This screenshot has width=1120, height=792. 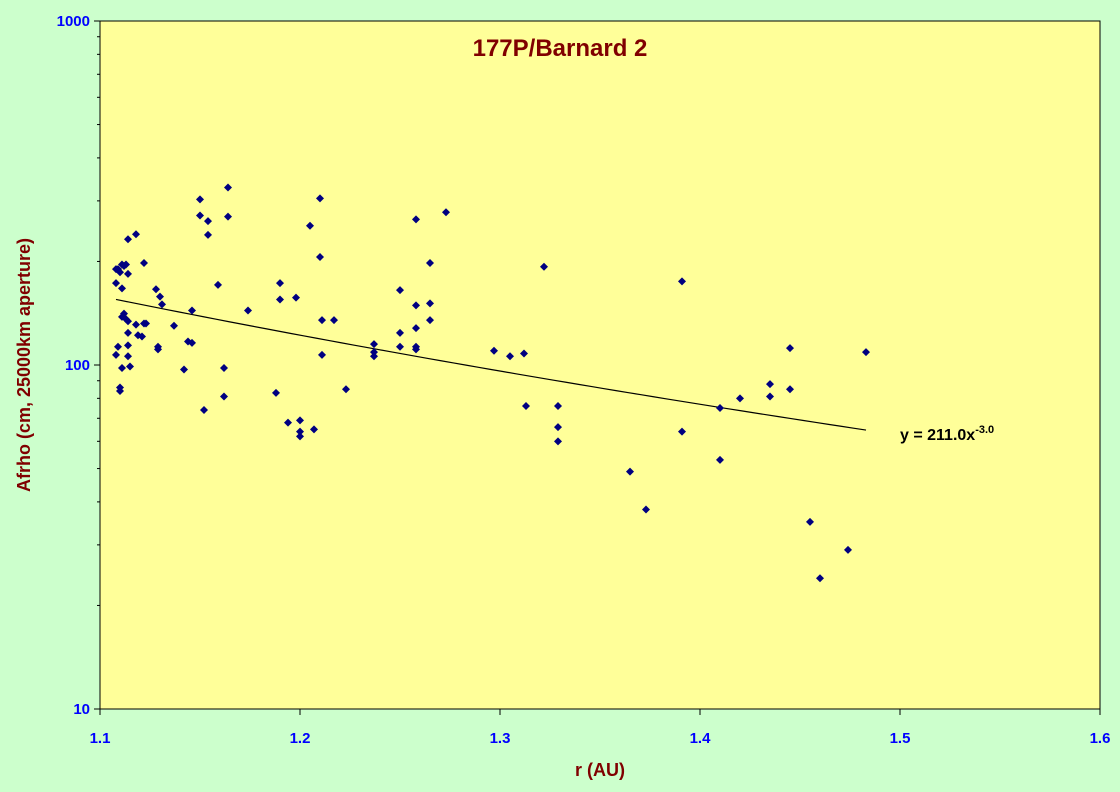 What do you see at coordinates (1100, 738) in the screenshot?
I see `x-tick-label: 1.6` at bounding box center [1100, 738].